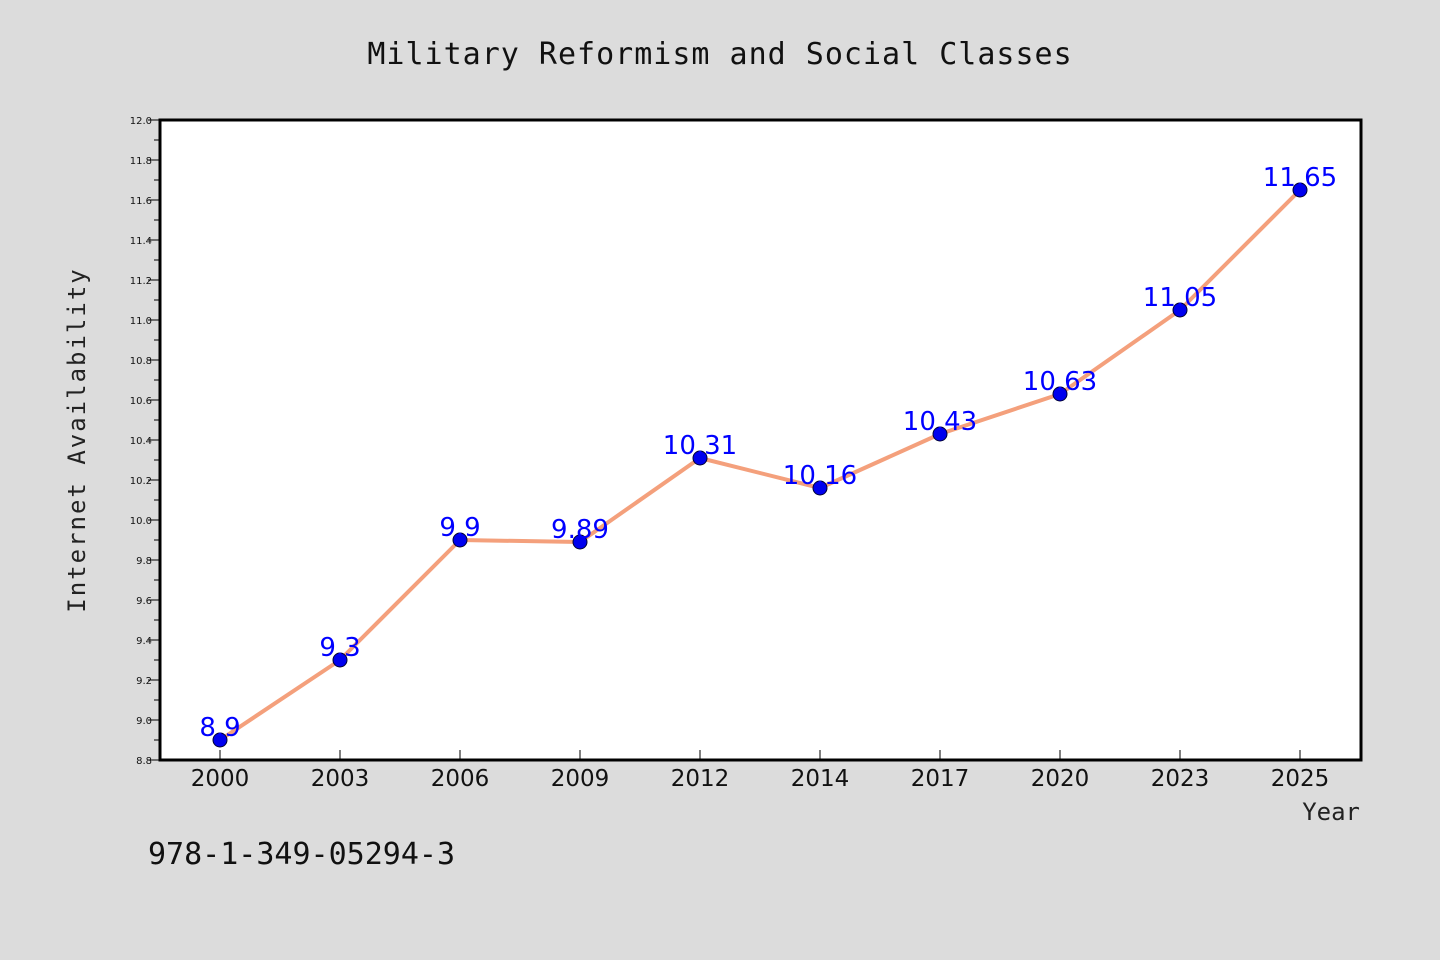 The width and height of the screenshot is (1440, 960). What do you see at coordinates (940, 422) in the screenshot?
I see `data-label: 10.43` at bounding box center [940, 422].